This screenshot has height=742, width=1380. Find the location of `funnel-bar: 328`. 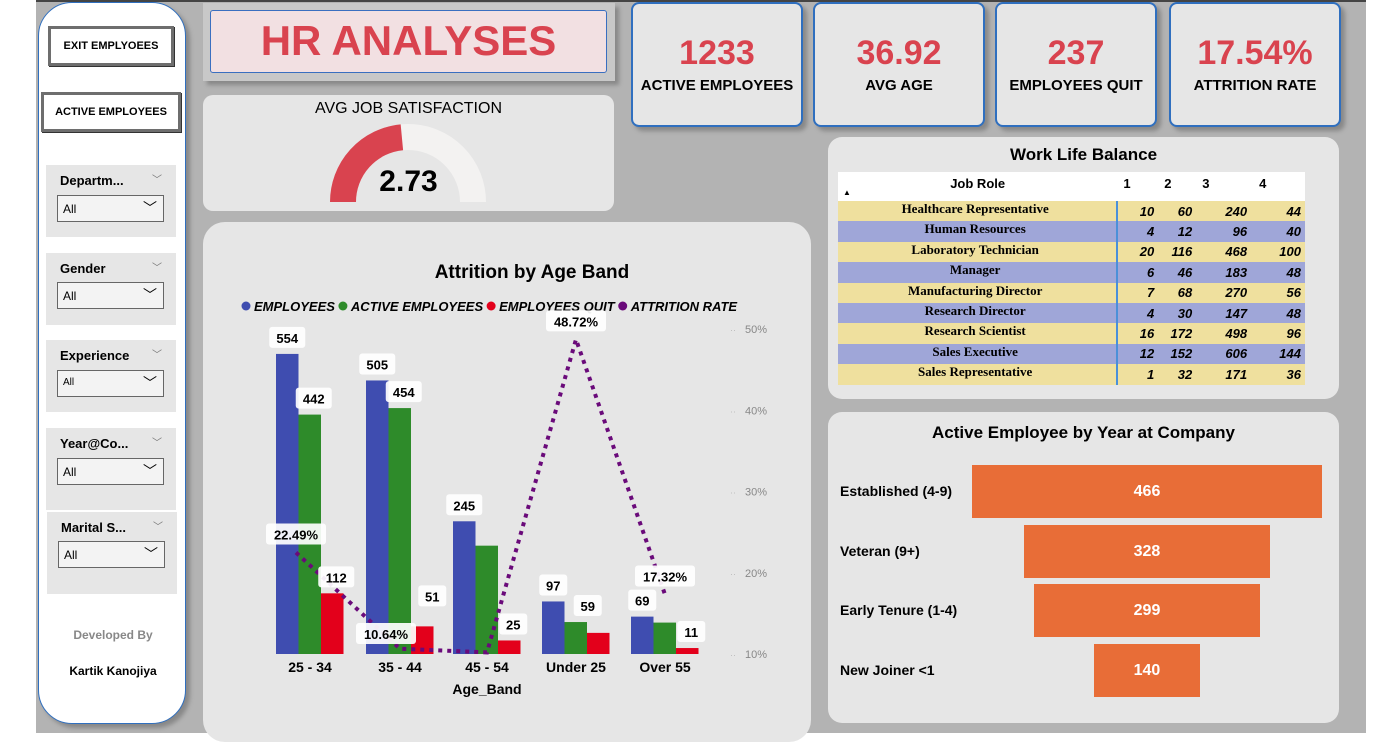

funnel-bar: 328 is located at coordinates (1147, 551).